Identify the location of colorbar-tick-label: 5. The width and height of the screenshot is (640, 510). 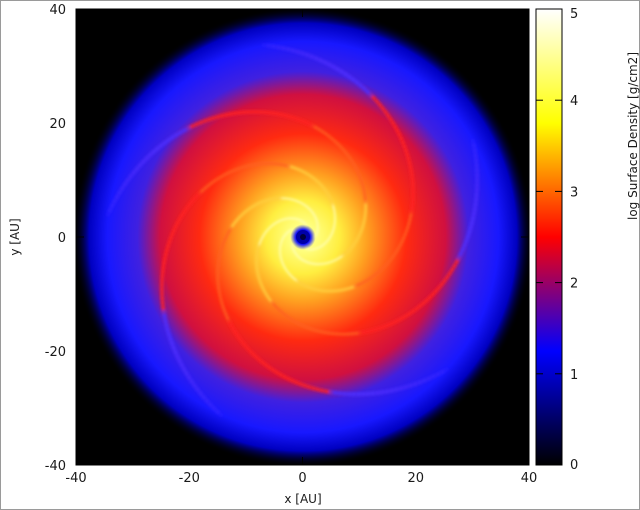
(574, 14).